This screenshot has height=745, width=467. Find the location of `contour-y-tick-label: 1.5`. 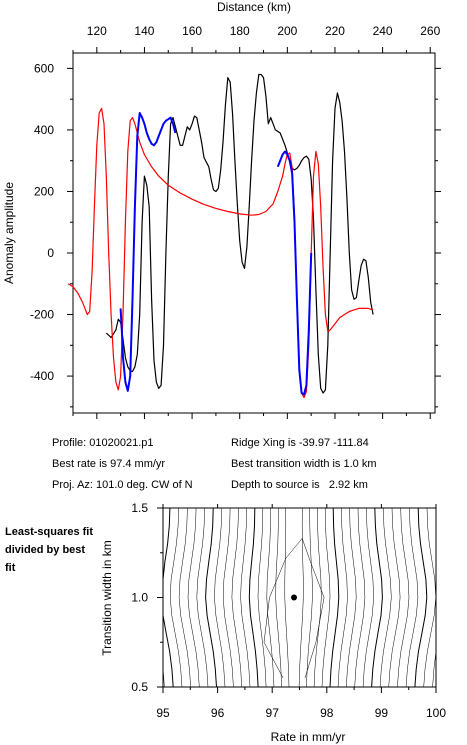

contour-y-tick-label: 1.5 is located at coordinates (139, 508).